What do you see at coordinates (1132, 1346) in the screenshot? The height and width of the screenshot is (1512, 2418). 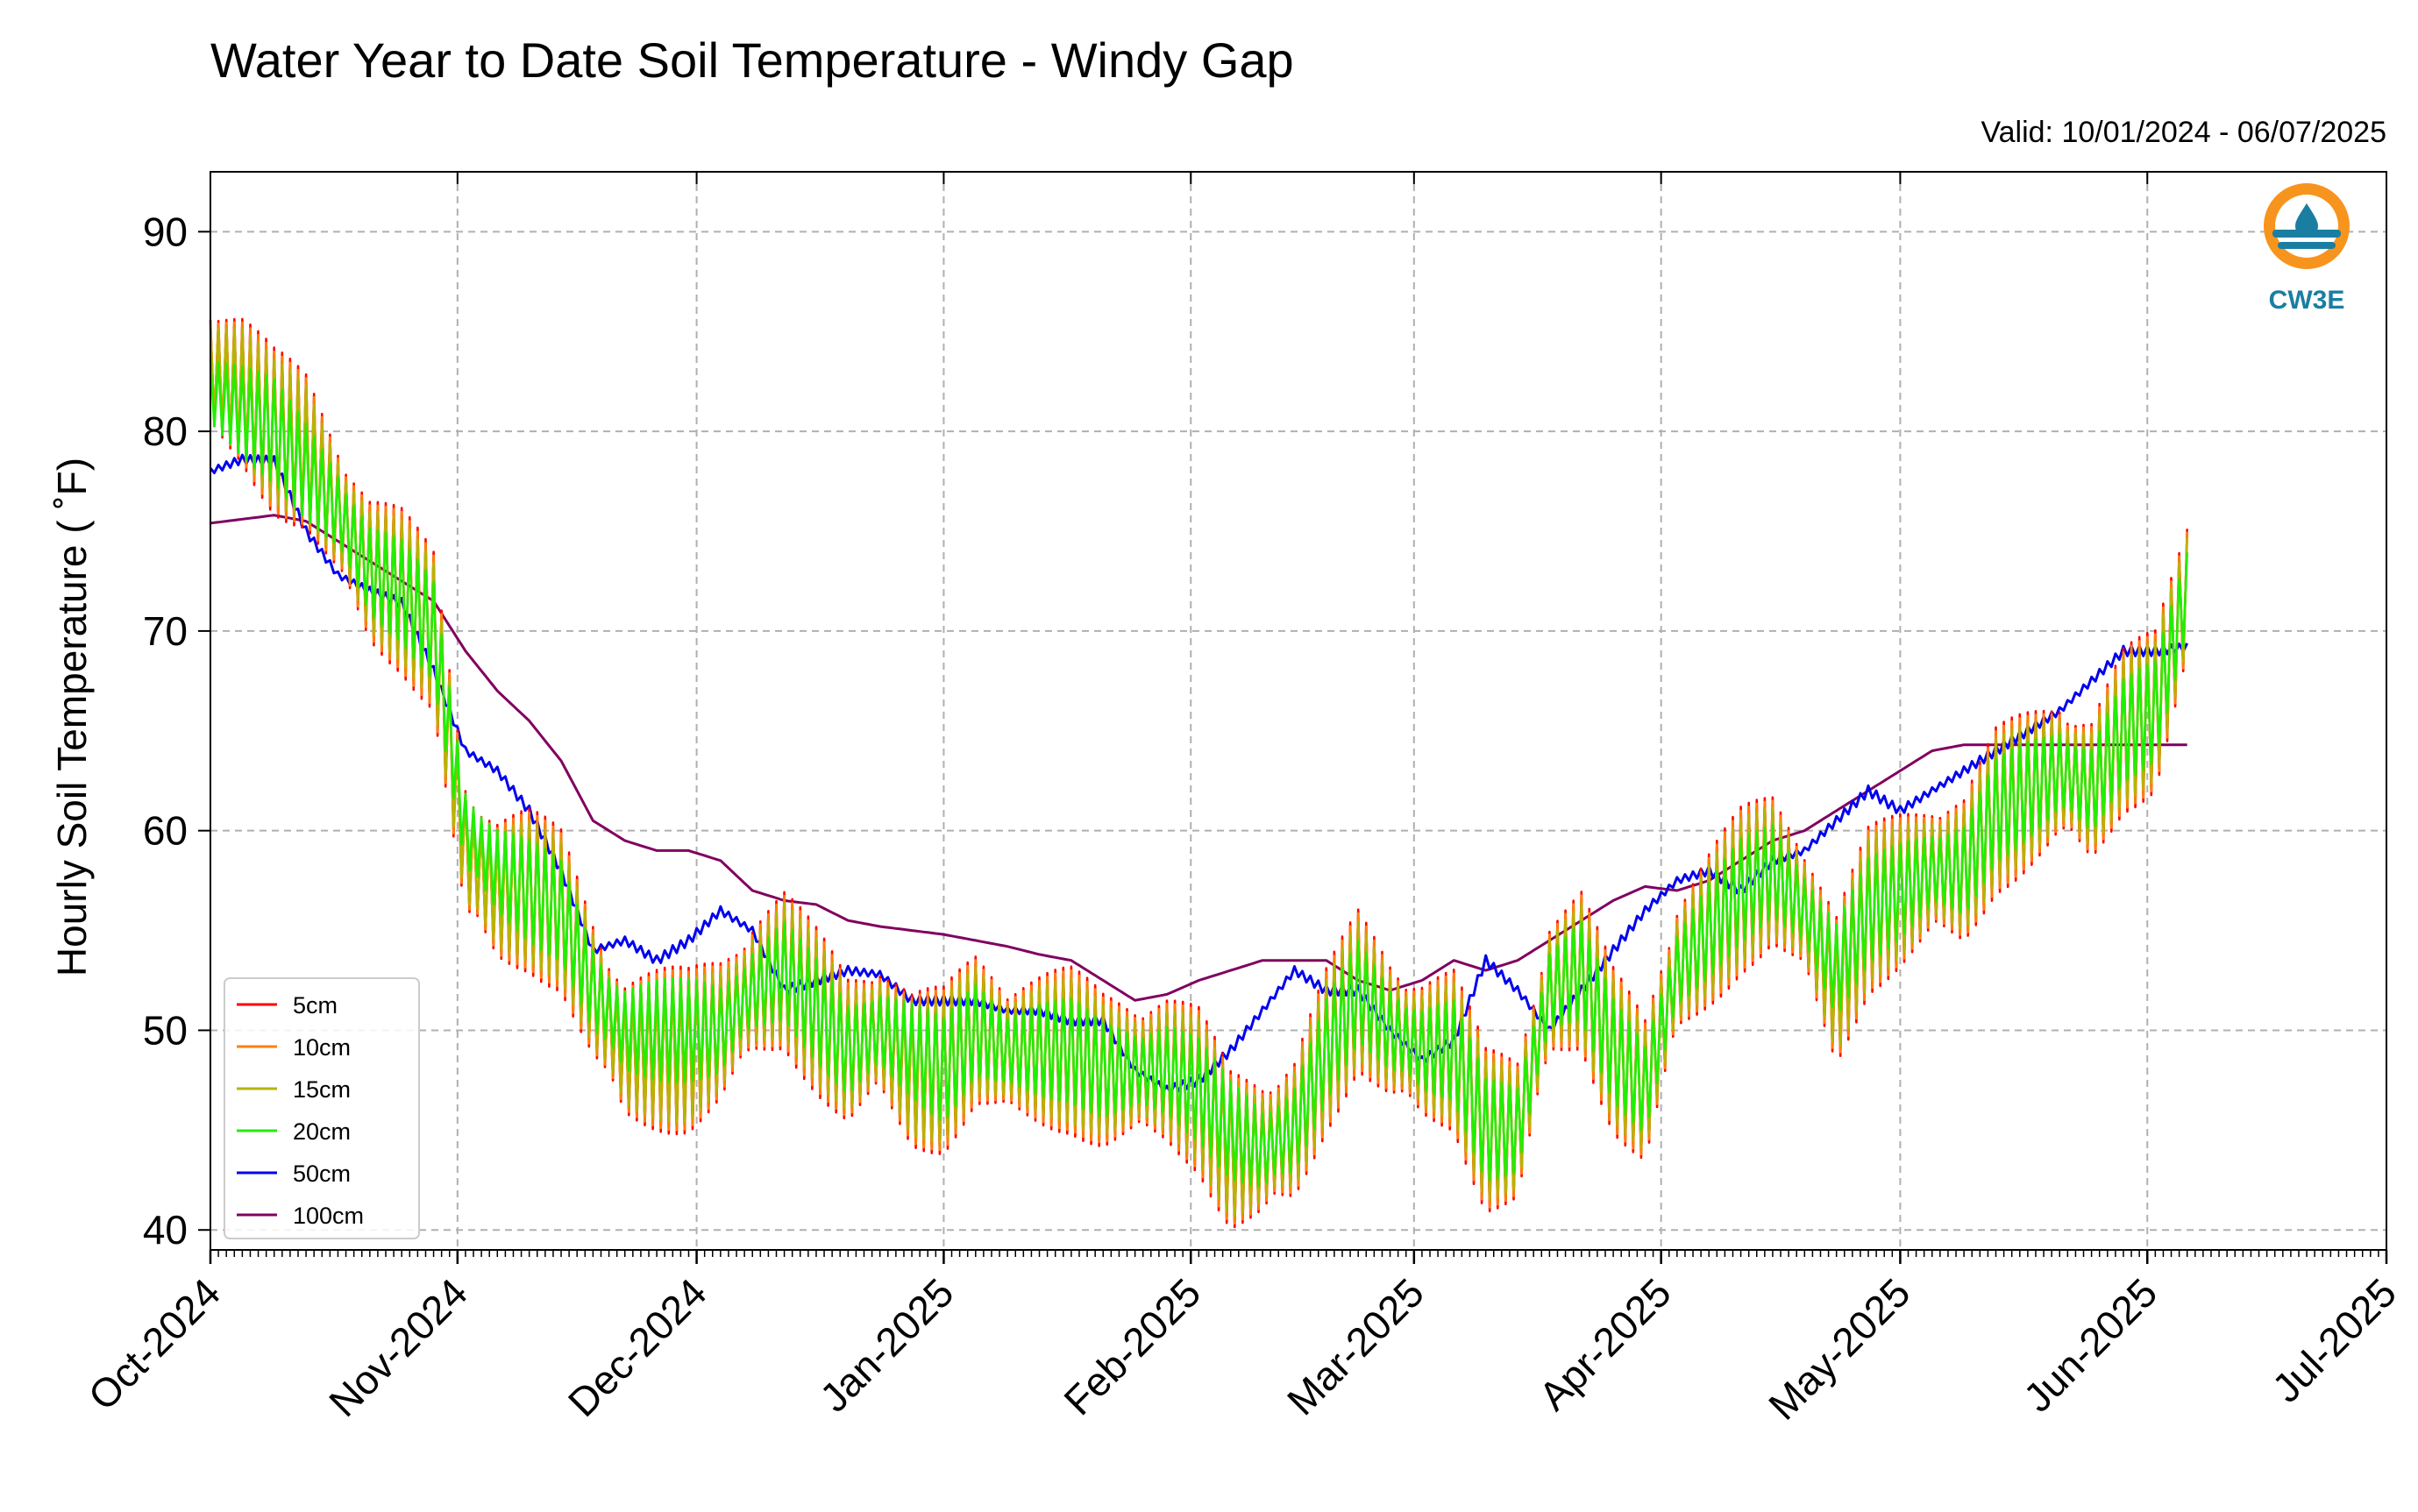 I see `x-tick-label: Feb-2025` at bounding box center [1132, 1346].